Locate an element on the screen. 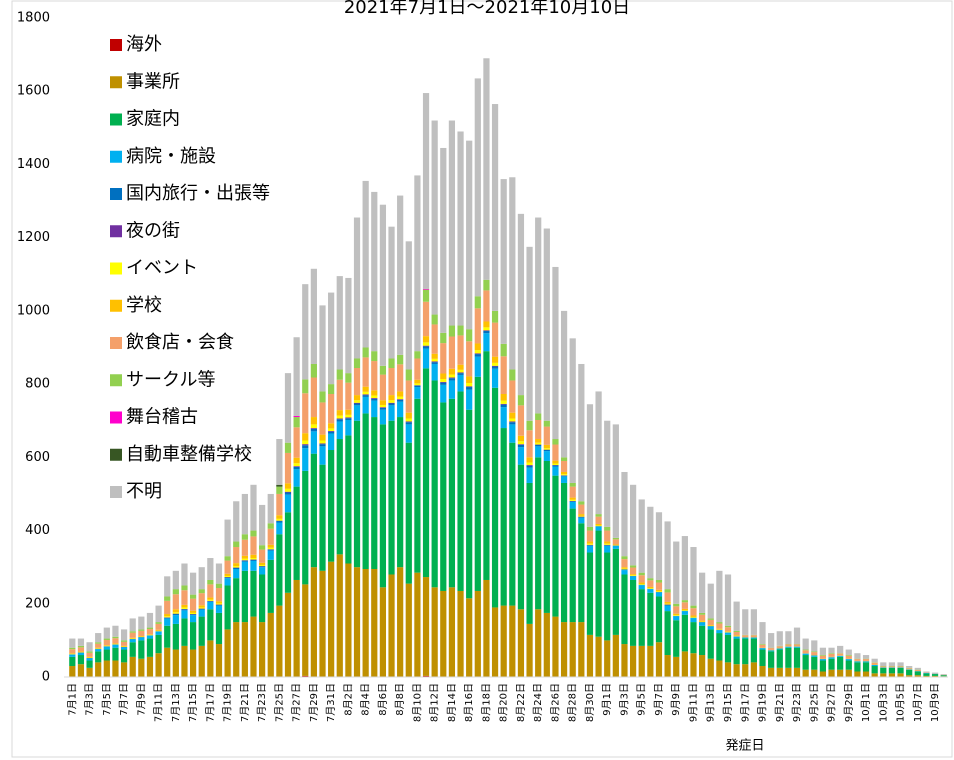  y-tick-label: 400 is located at coordinates (37, 530).